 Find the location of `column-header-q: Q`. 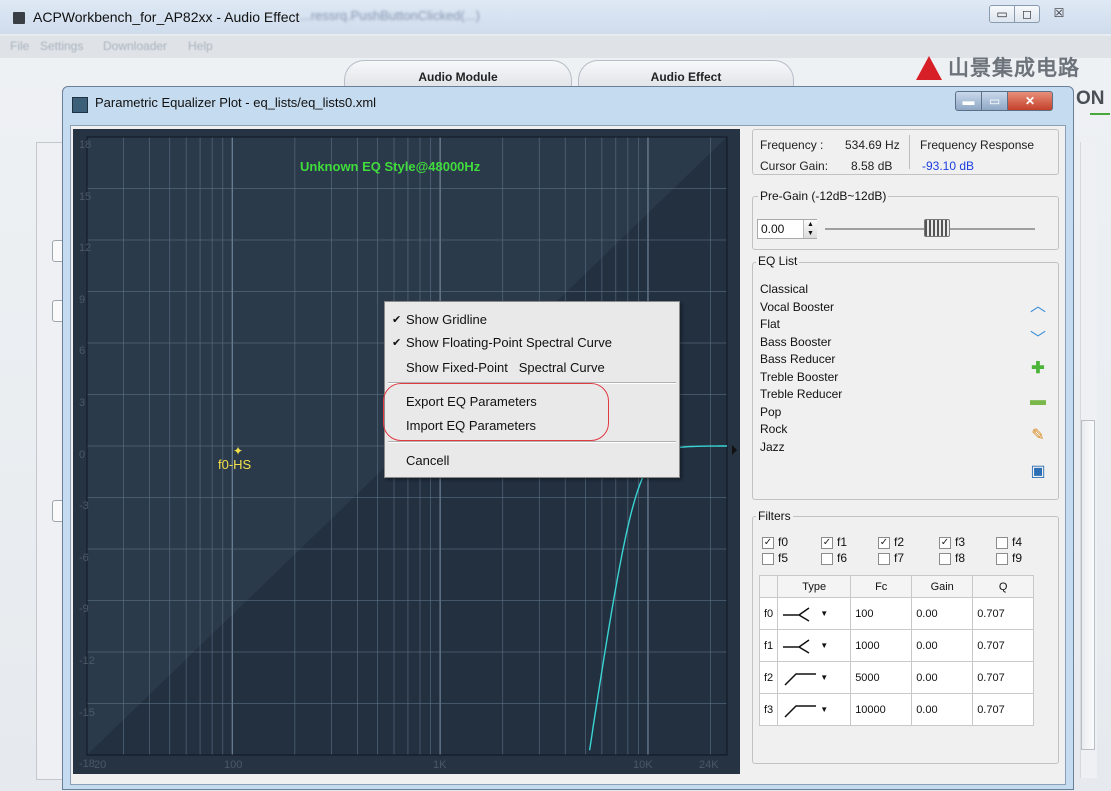

column-header-q: Q is located at coordinates (1003, 586).